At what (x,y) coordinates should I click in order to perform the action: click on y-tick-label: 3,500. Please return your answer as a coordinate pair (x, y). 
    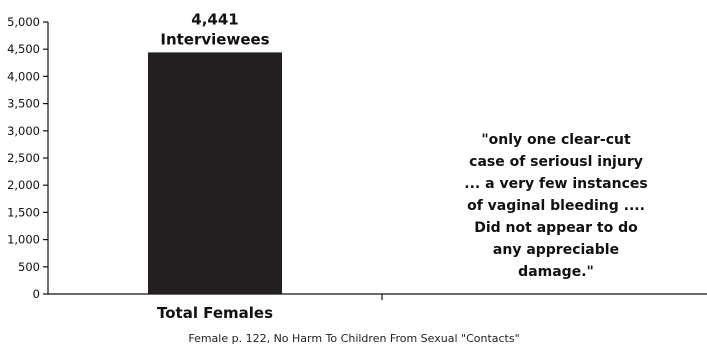
    Looking at the image, I should click on (23, 104).